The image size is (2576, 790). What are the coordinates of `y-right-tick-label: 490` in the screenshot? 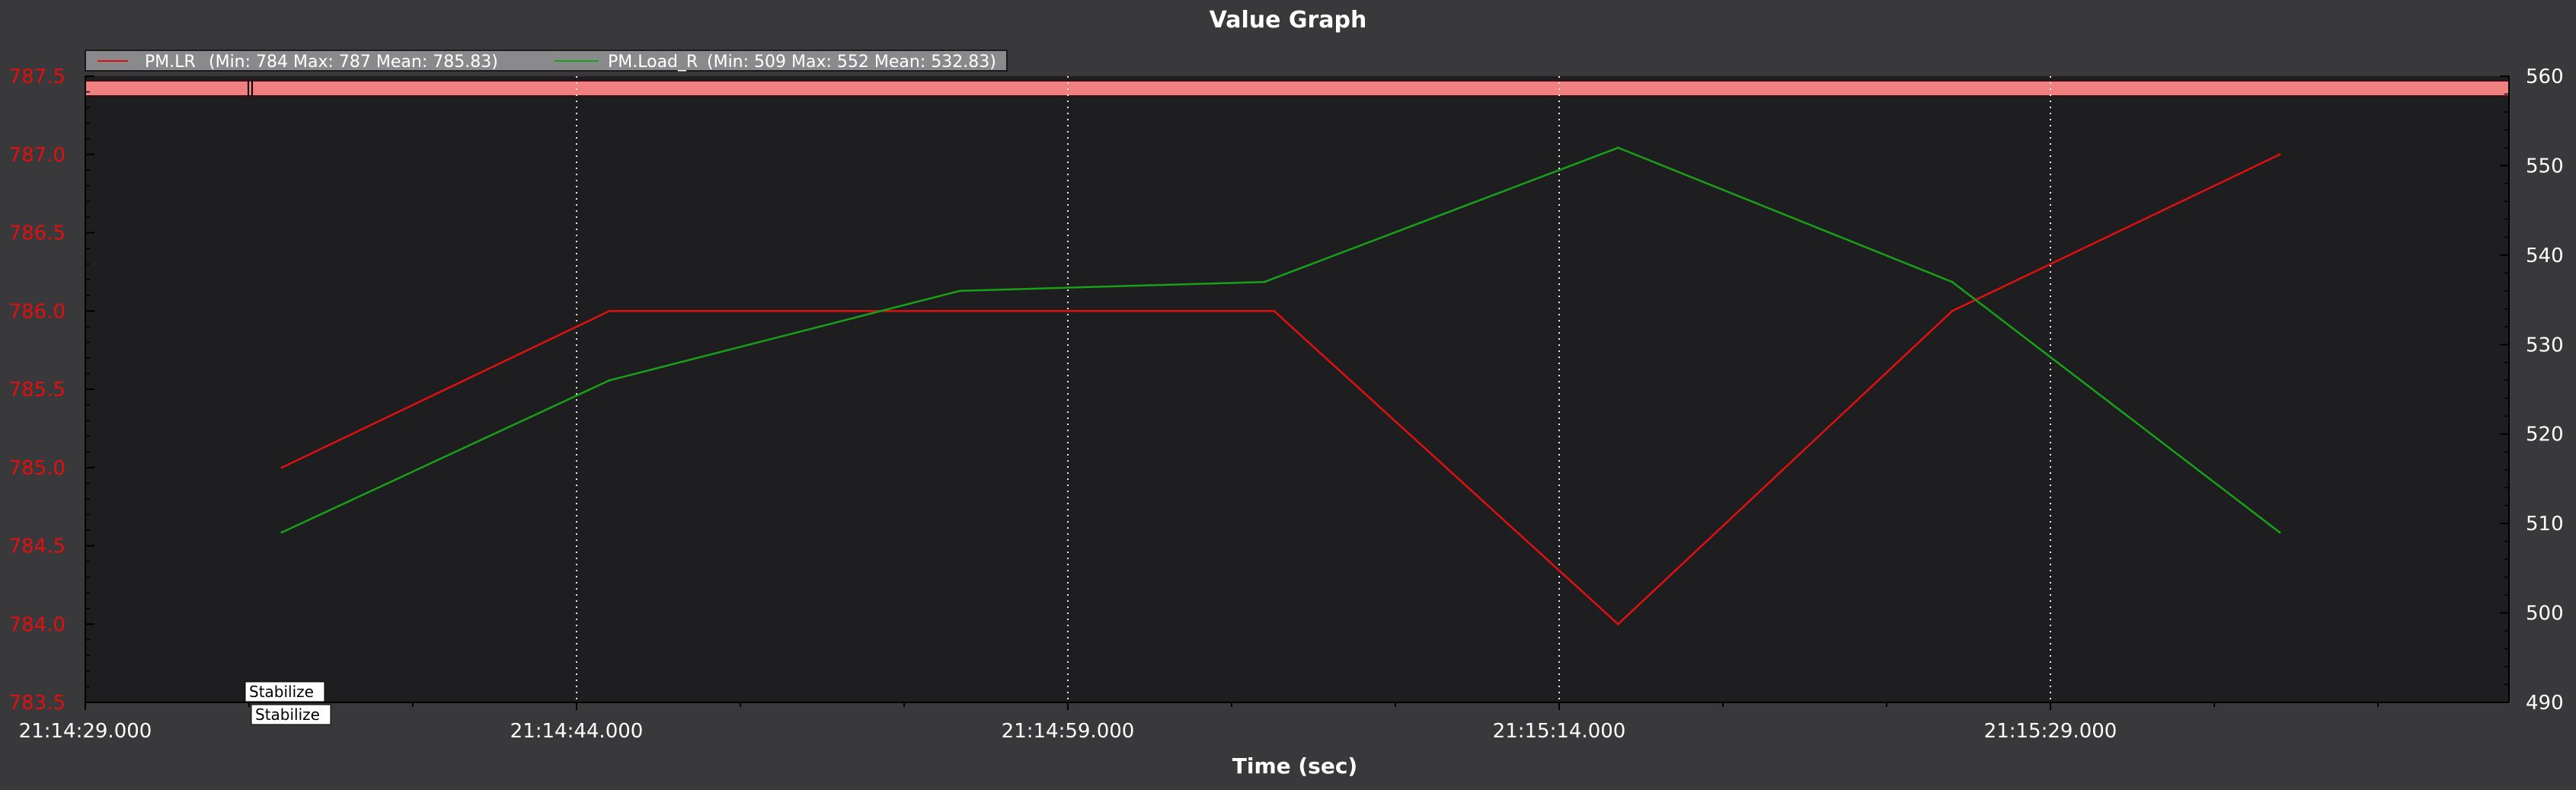 It's located at (2545, 703).